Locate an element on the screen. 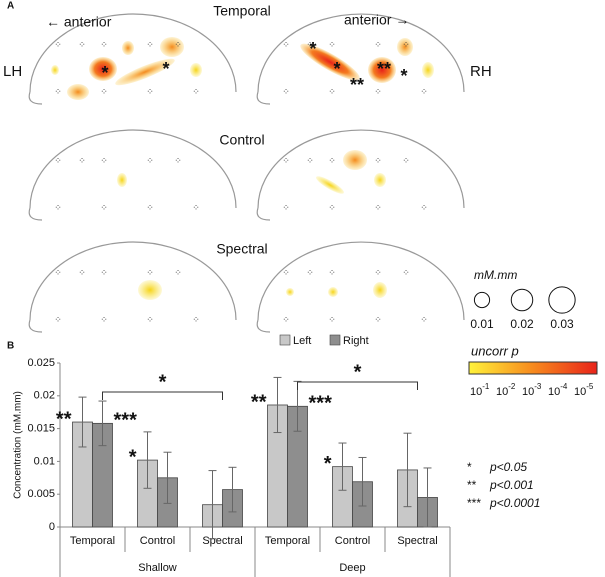 Image resolution: width=605 pixels, height=577 pixels. x-tick-label: Temporal is located at coordinates (287, 541).